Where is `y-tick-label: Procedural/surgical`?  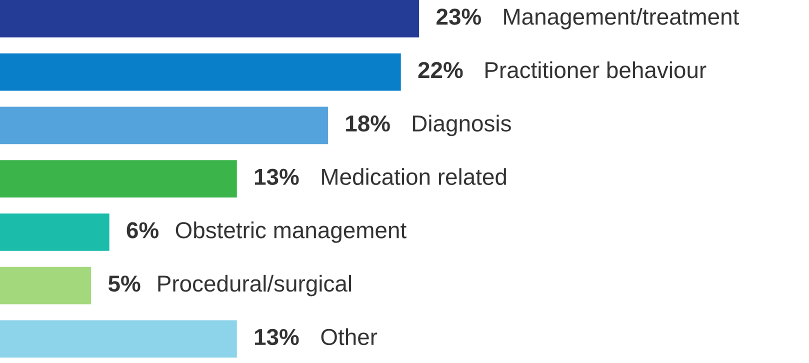 y-tick-label: Procedural/surgical is located at coordinates (255, 285).